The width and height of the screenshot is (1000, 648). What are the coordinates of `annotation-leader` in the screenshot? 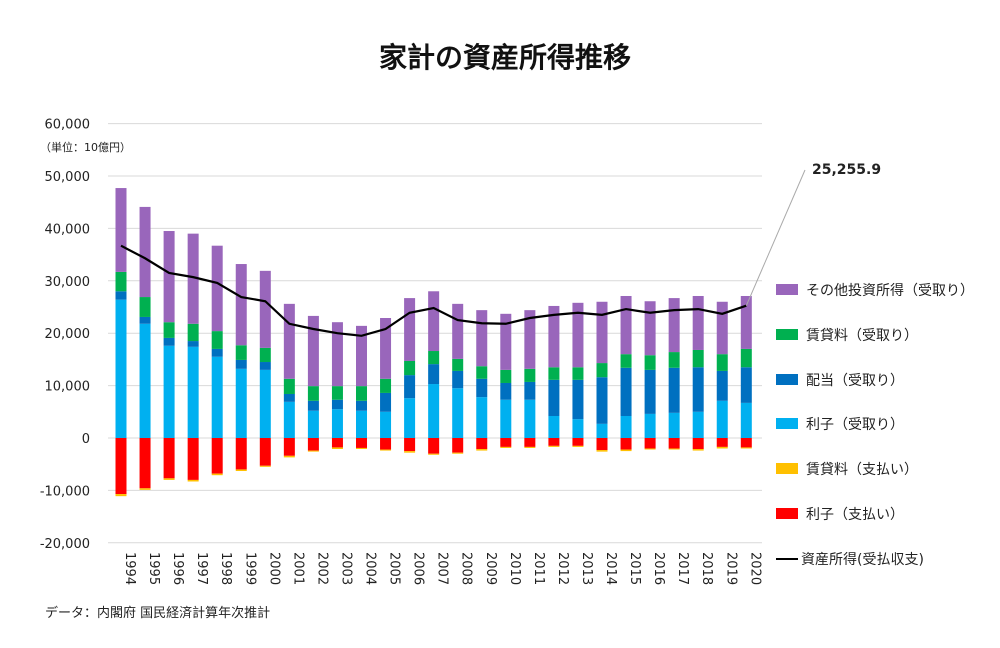 It's located at (775, 237).